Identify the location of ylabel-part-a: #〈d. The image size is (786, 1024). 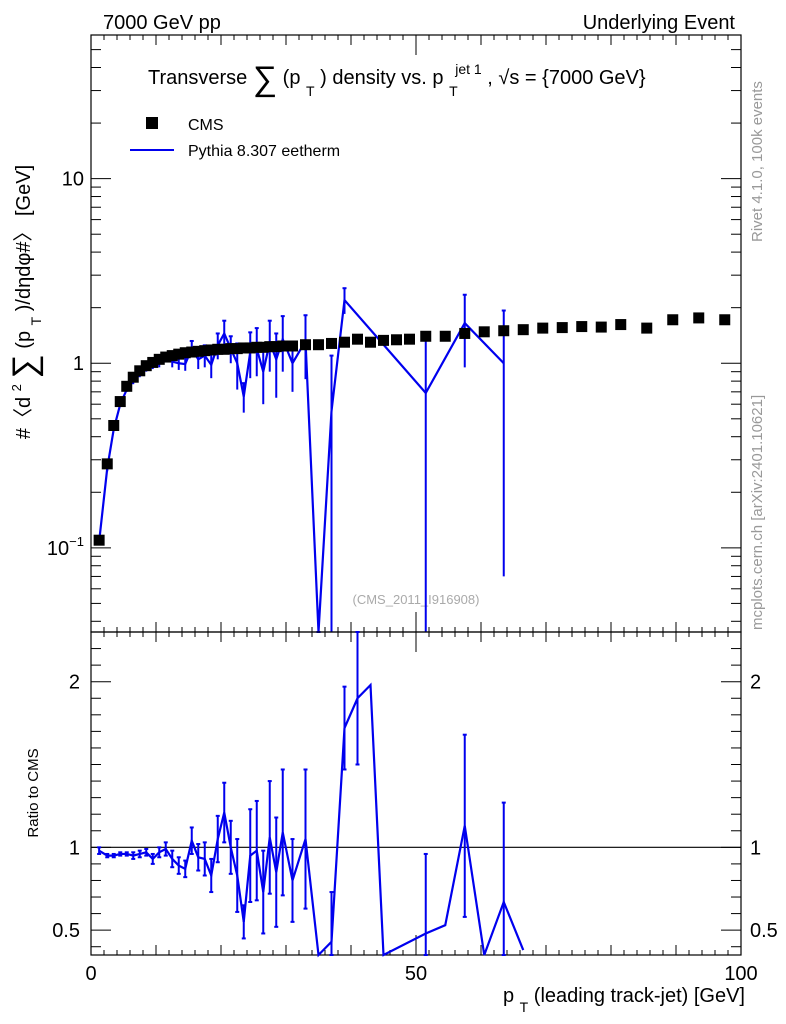
(24, 418).